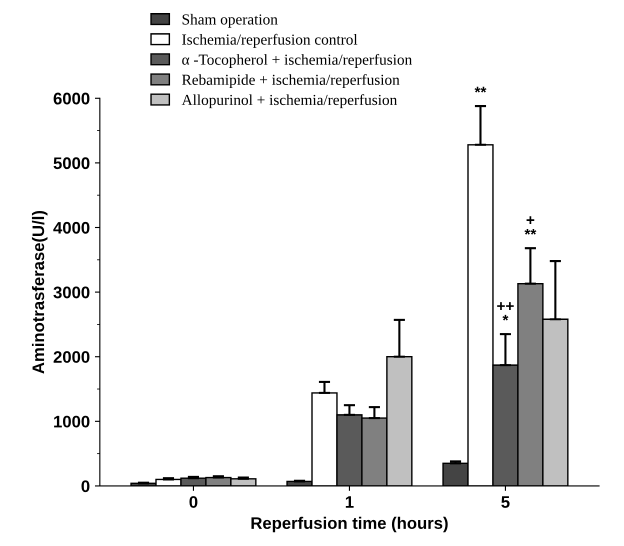 The image size is (624, 546). Describe the element at coordinates (505, 502) in the screenshot. I see `x-tick-label: 5` at that location.